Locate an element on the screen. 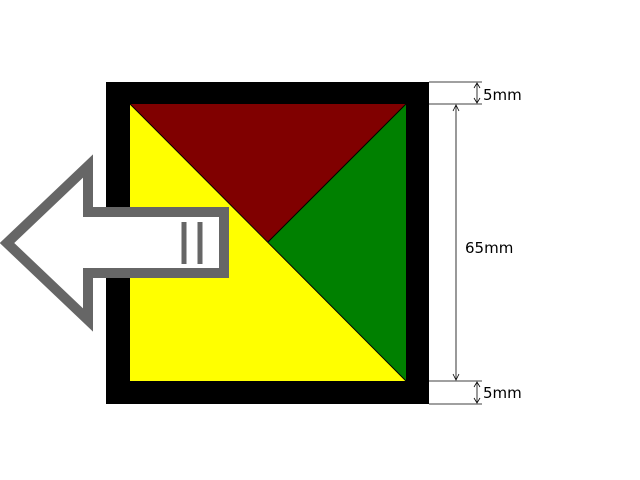  left-arrow-icon is located at coordinates (114, 243).